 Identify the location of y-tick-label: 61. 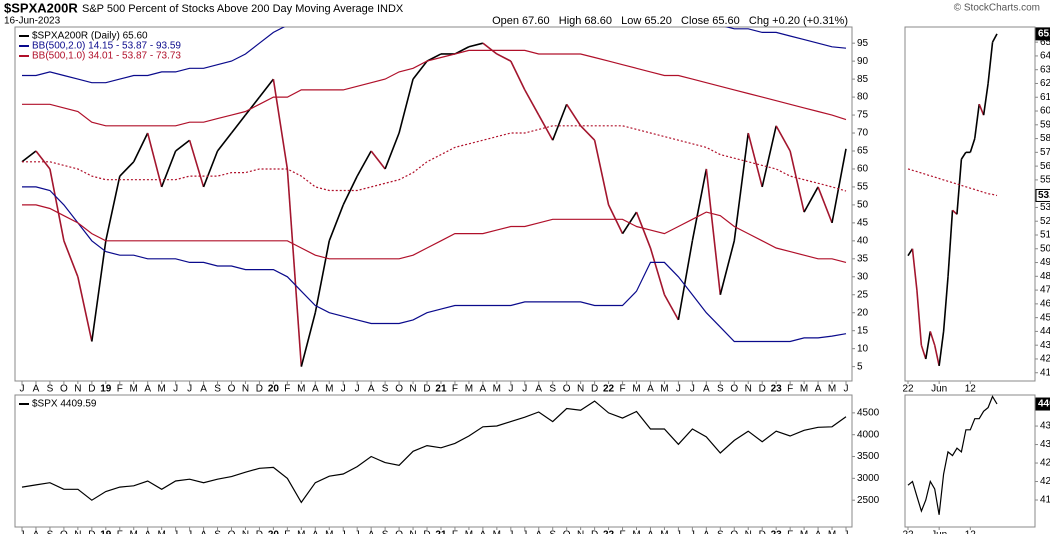
(1045, 97).